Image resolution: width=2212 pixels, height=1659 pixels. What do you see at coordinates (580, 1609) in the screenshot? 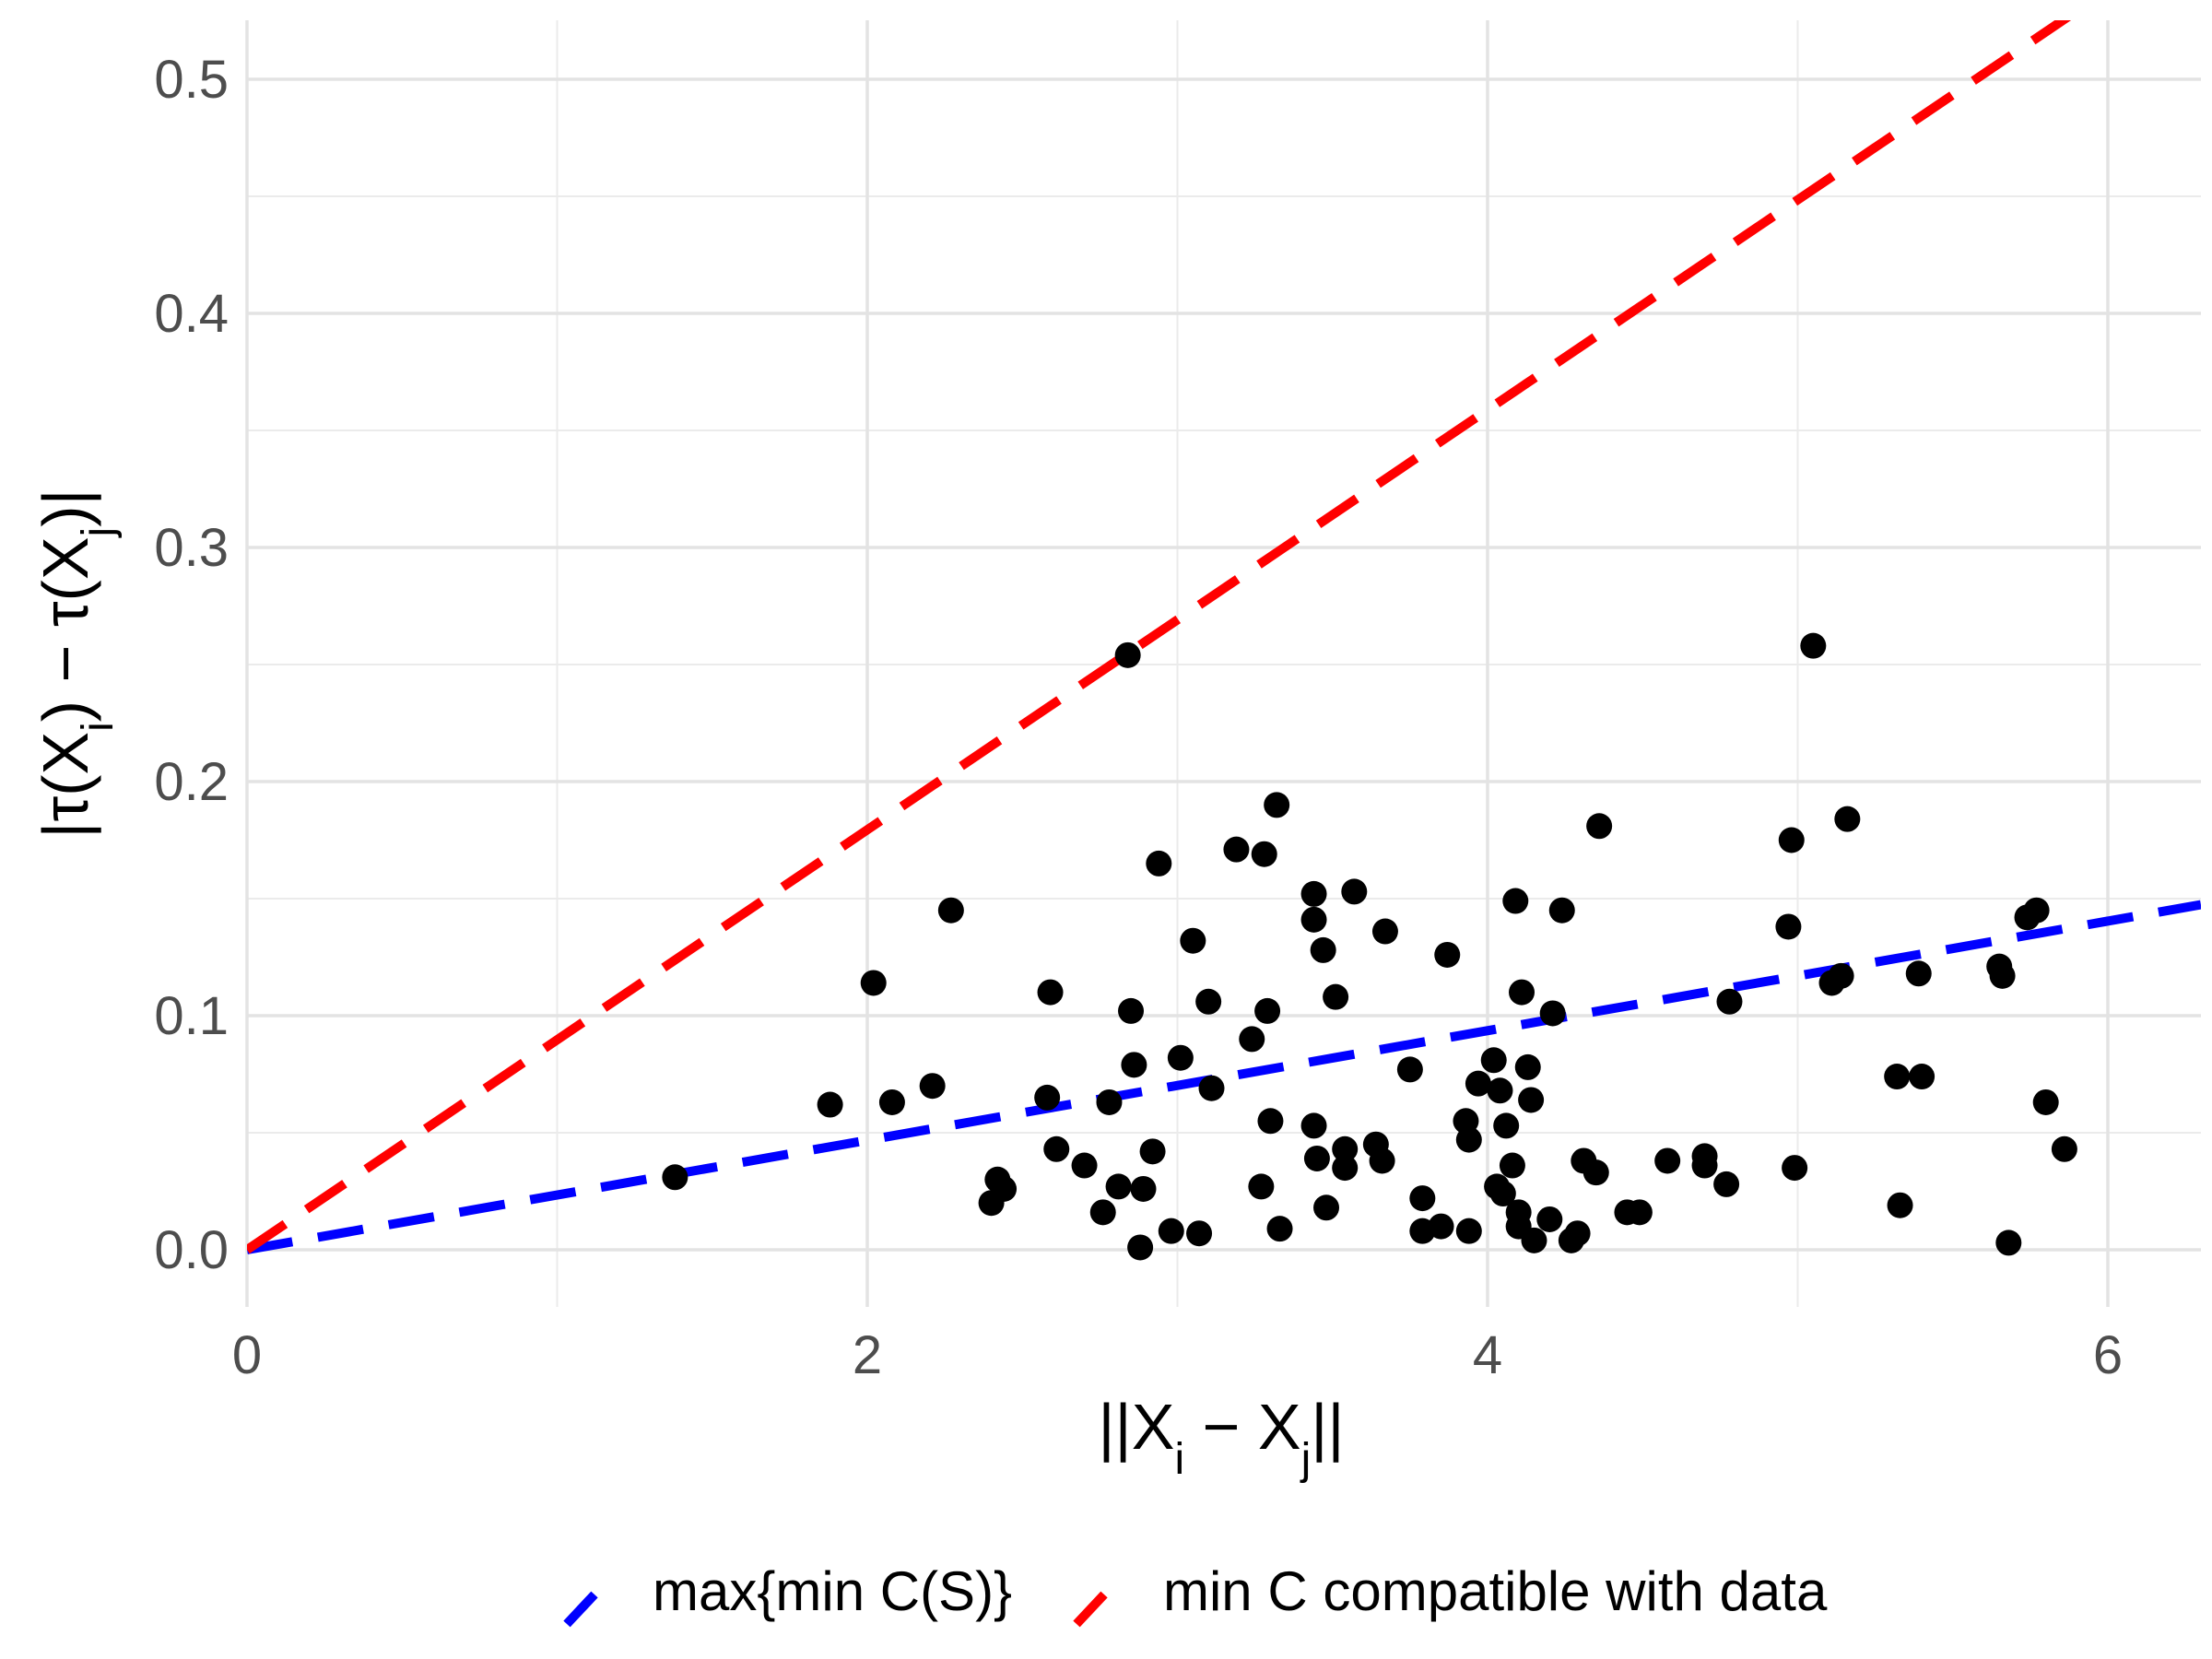
I see `legend-key-blue-dashed` at bounding box center [580, 1609].